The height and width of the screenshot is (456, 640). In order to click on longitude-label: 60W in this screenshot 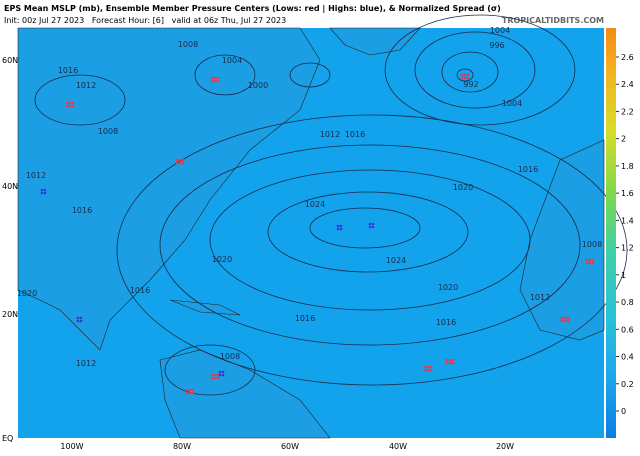, I will do `click(290, 446)`.